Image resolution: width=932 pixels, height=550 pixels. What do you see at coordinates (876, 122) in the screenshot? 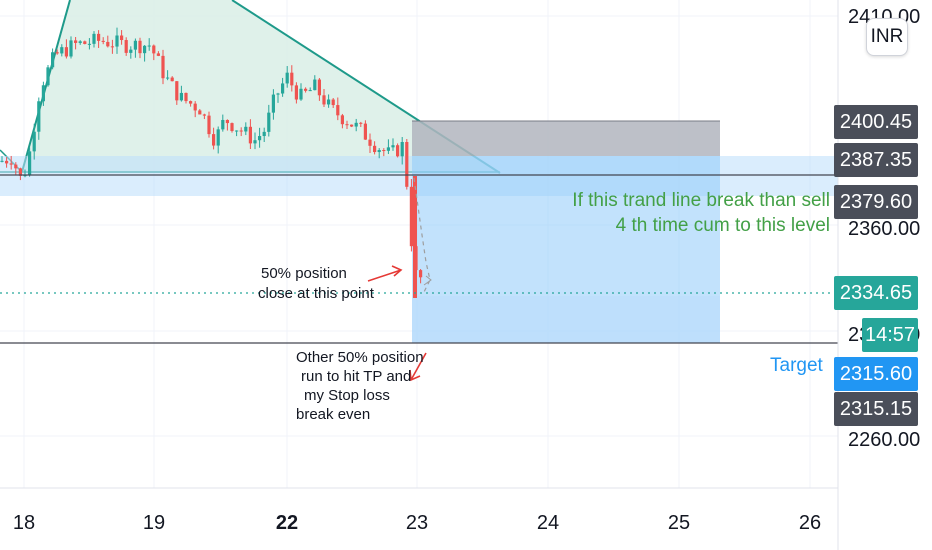
I see `stop-level-tag: 2400.45` at bounding box center [876, 122].